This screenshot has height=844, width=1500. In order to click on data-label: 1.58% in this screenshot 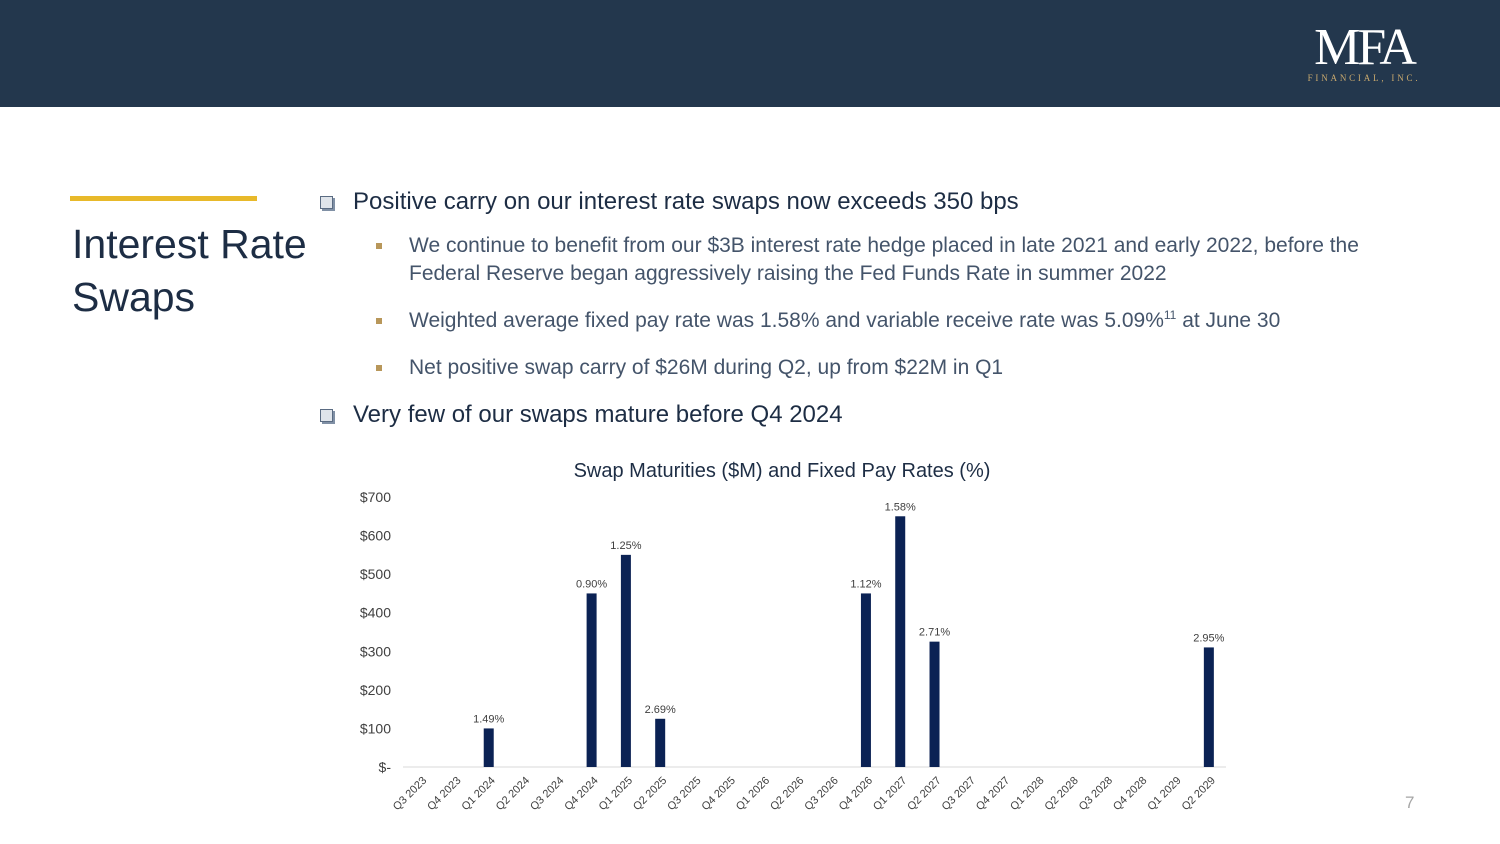, I will do `click(900, 507)`.